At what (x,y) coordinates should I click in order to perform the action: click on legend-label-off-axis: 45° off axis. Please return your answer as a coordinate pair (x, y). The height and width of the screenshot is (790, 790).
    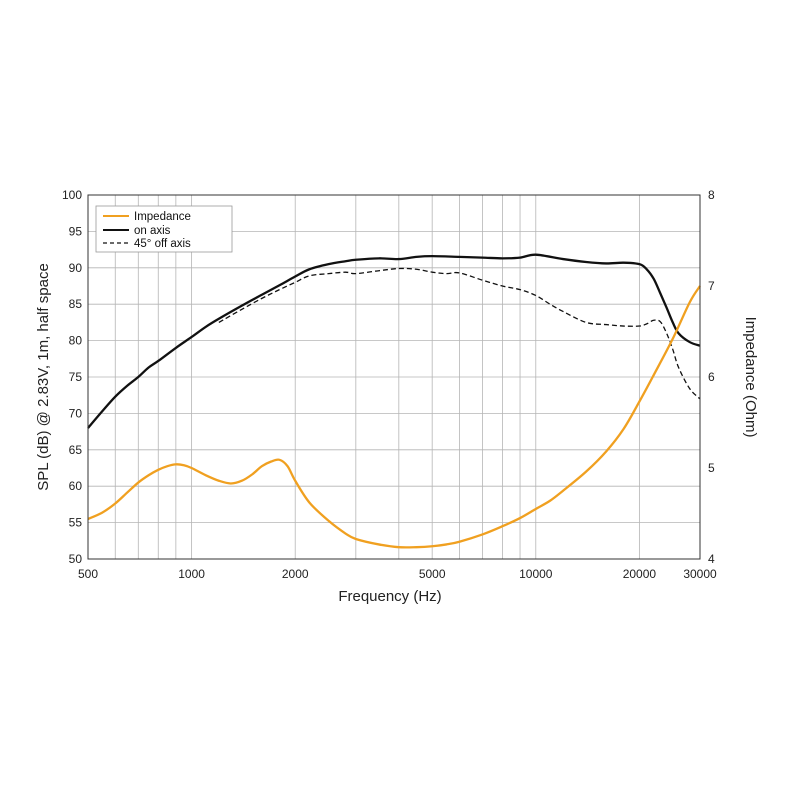
    Looking at the image, I should click on (162, 244).